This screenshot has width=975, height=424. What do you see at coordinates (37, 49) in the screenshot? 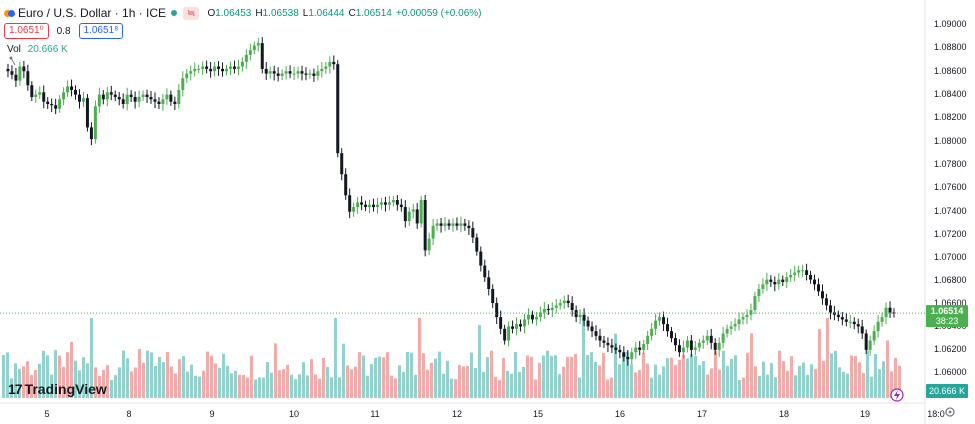
I see `volume-legend: Vol 20.666 K` at bounding box center [37, 49].